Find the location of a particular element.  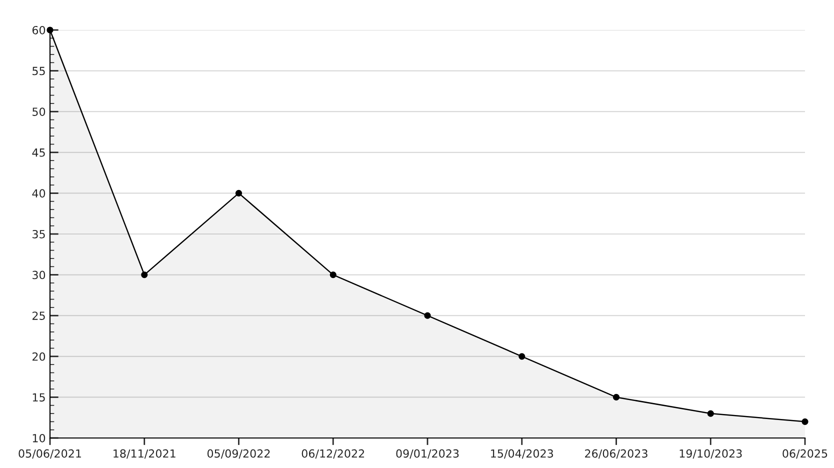

x-tick-label: 09/01/2023 is located at coordinates (427, 454).